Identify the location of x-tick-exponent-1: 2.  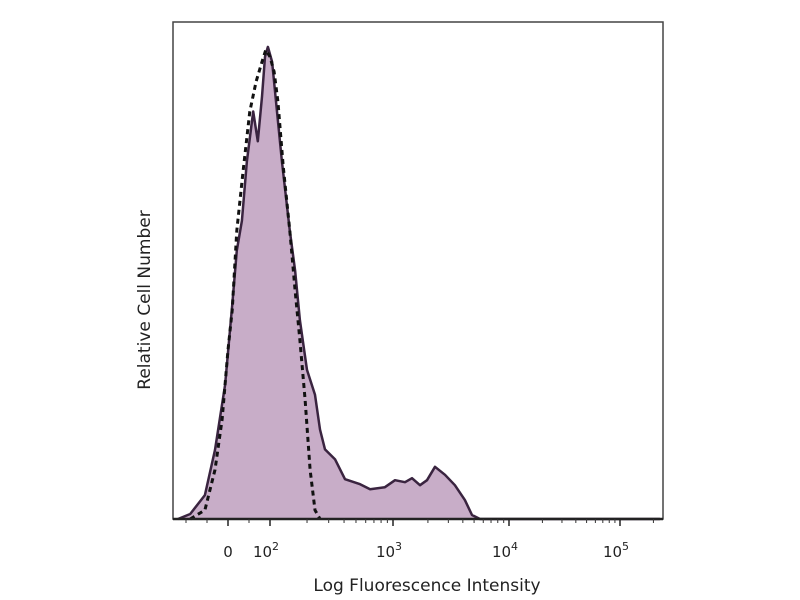
(275, 546).